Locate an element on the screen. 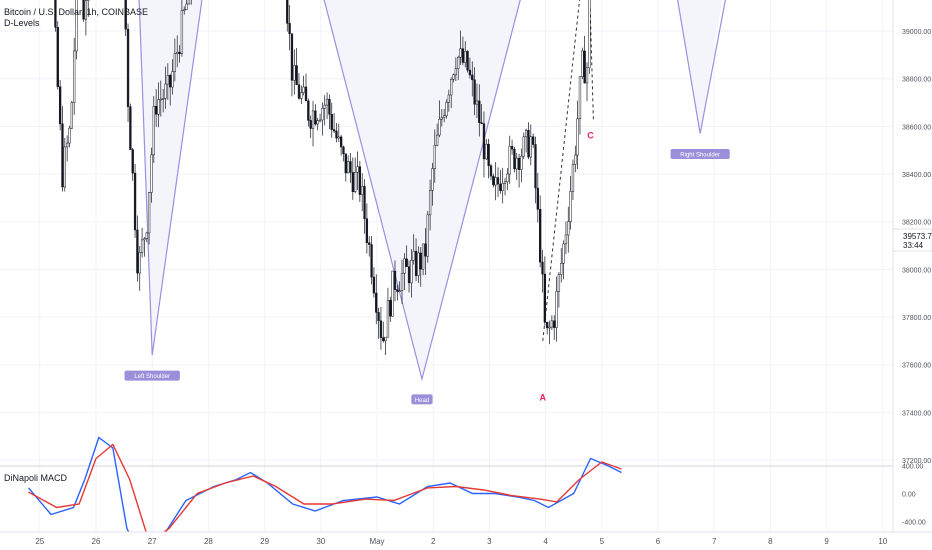  chart-title: Bitcoin / U.S. Dollar, 1h, COINBASE is located at coordinates (76, 12).